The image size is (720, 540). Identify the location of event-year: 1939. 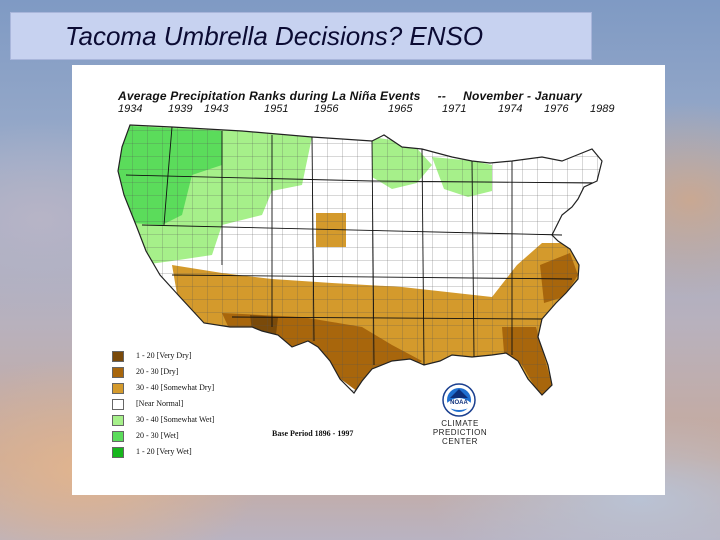
(180, 109).